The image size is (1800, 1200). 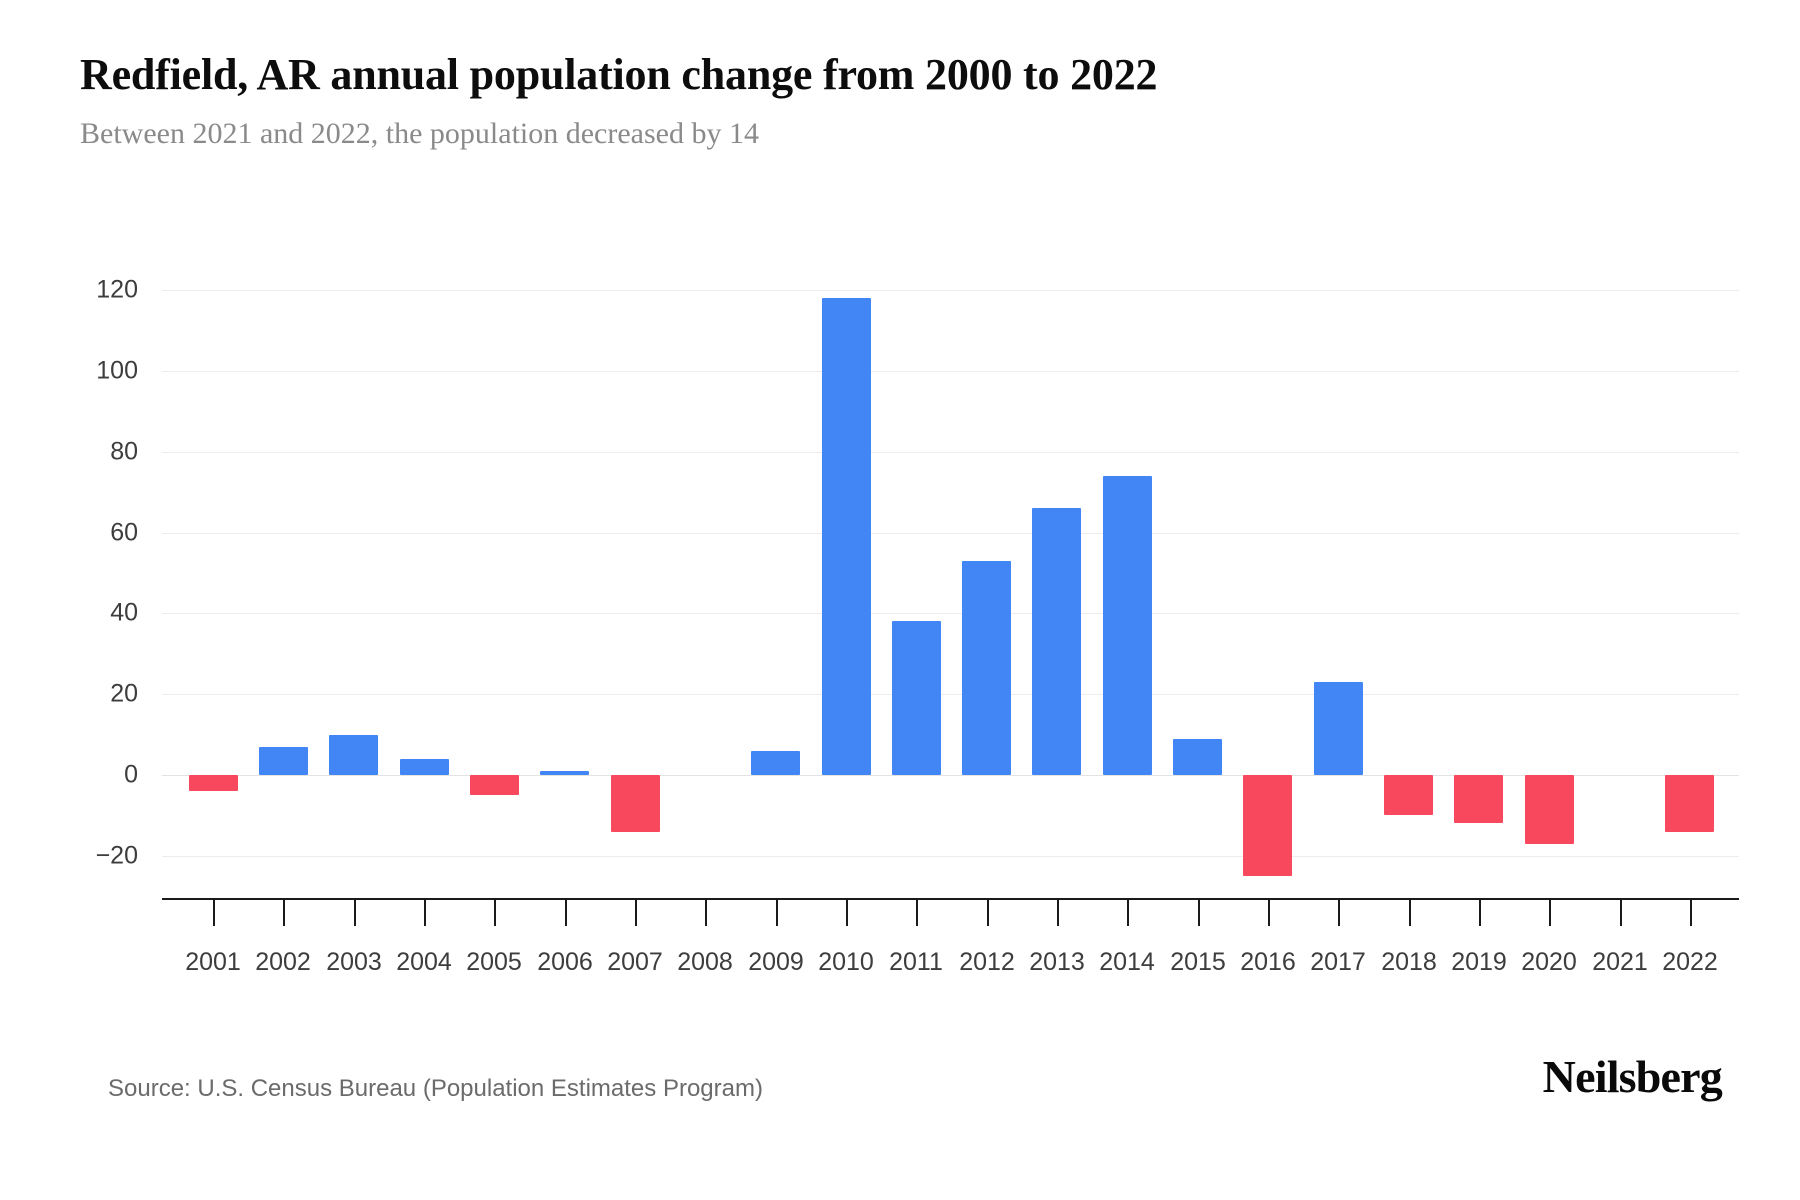 What do you see at coordinates (283, 761) in the screenshot?
I see `bar-2002` at bounding box center [283, 761].